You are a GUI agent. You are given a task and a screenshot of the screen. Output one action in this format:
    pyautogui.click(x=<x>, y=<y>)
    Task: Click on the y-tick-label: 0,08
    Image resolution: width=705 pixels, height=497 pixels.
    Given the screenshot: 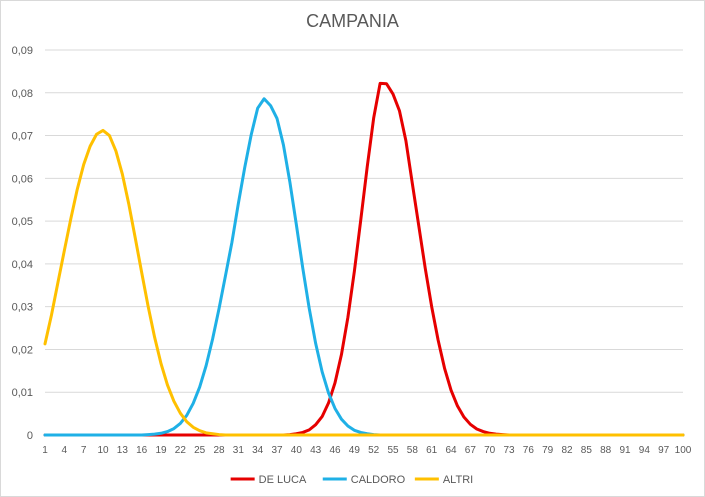 What is the action you would take?
    pyautogui.click(x=22, y=94)
    